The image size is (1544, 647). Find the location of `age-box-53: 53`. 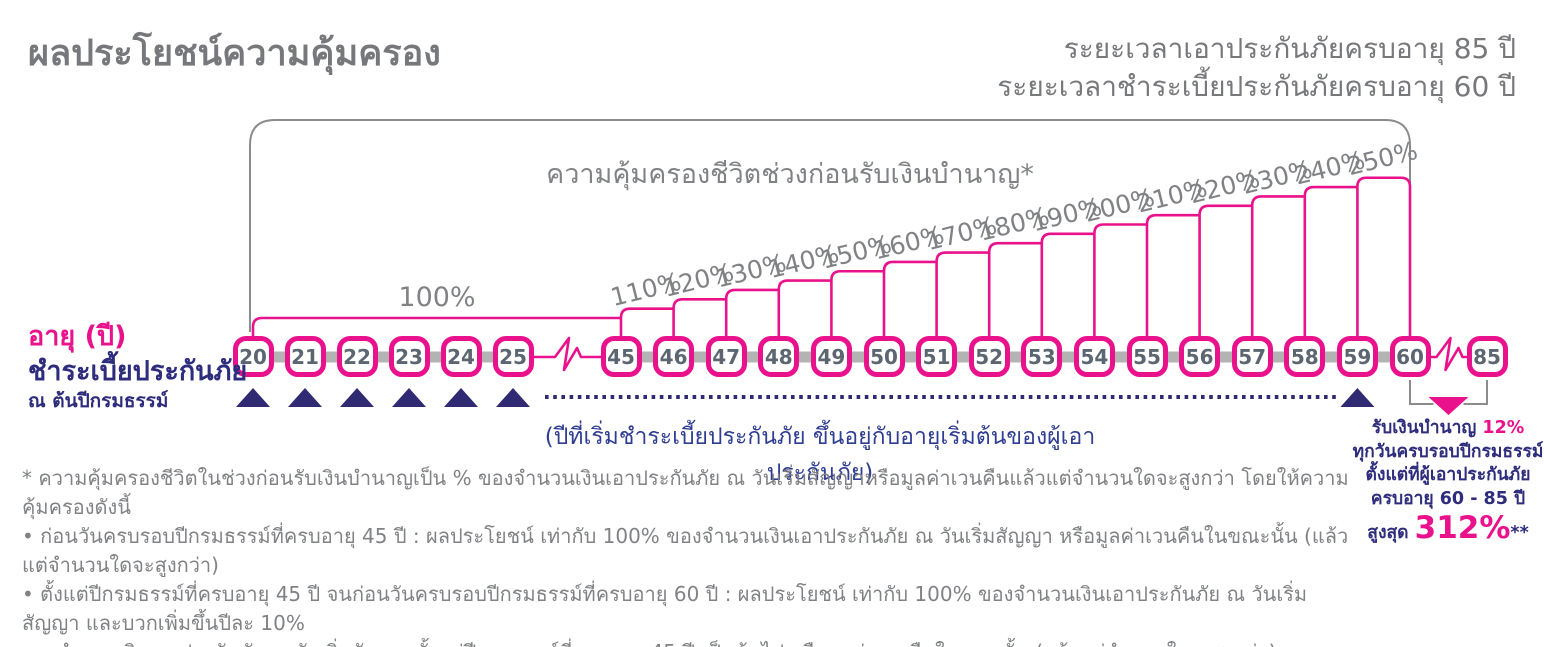

age-box-53: 53 is located at coordinates (1042, 356).